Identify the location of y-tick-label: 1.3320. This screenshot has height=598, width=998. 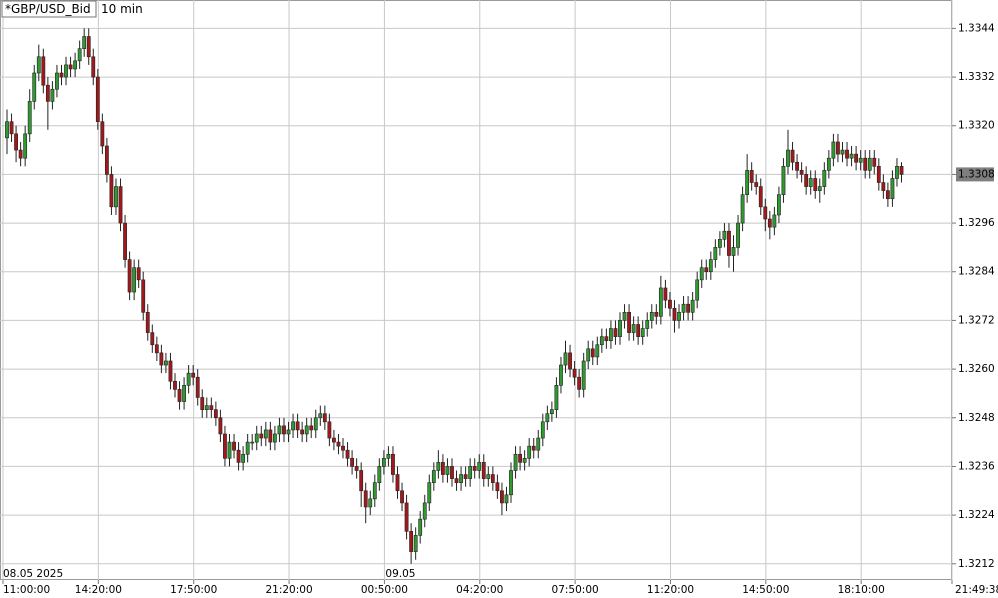
(976, 126).